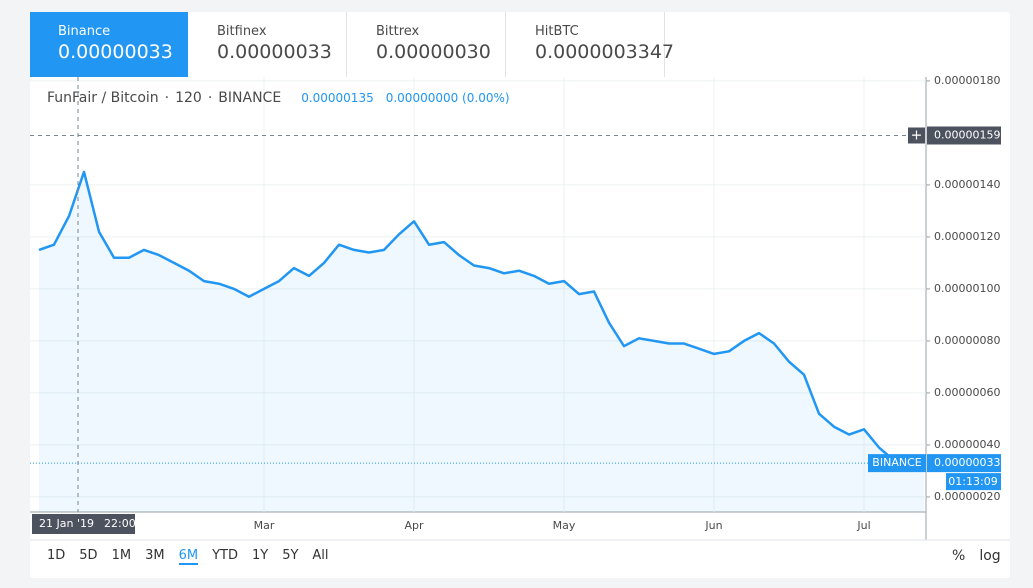 This screenshot has width=1033, height=588. I want to click on exchange-name: Bittrex, so click(398, 31).